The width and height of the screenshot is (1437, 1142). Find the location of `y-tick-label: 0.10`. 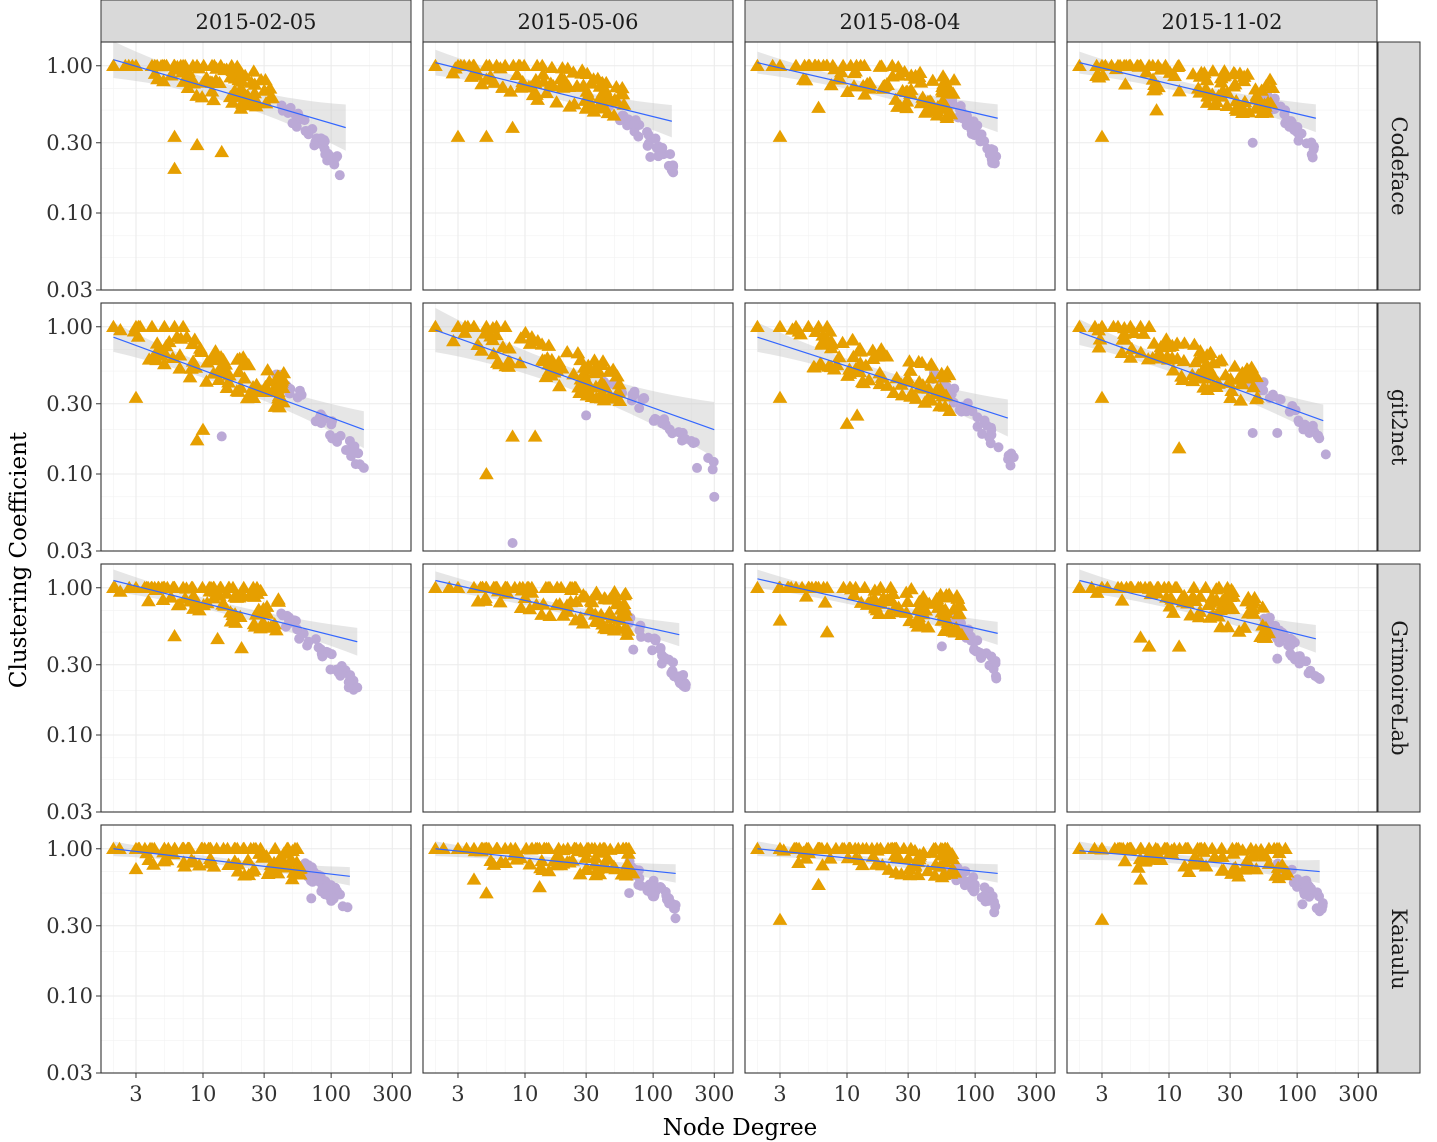

y-tick-label: 0.10 is located at coordinates (69, 474).